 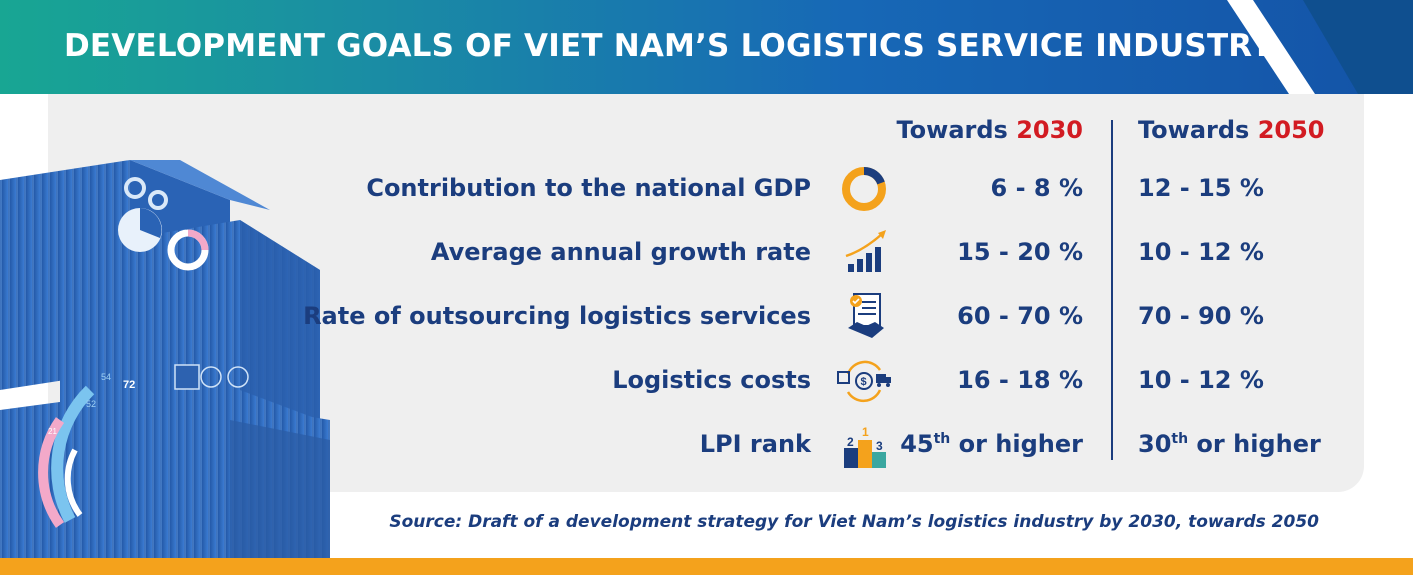 What do you see at coordinates (1036, 188) in the screenshot?
I see `value-2030: 6 - 8 %` at bounding box center [1036, 188].